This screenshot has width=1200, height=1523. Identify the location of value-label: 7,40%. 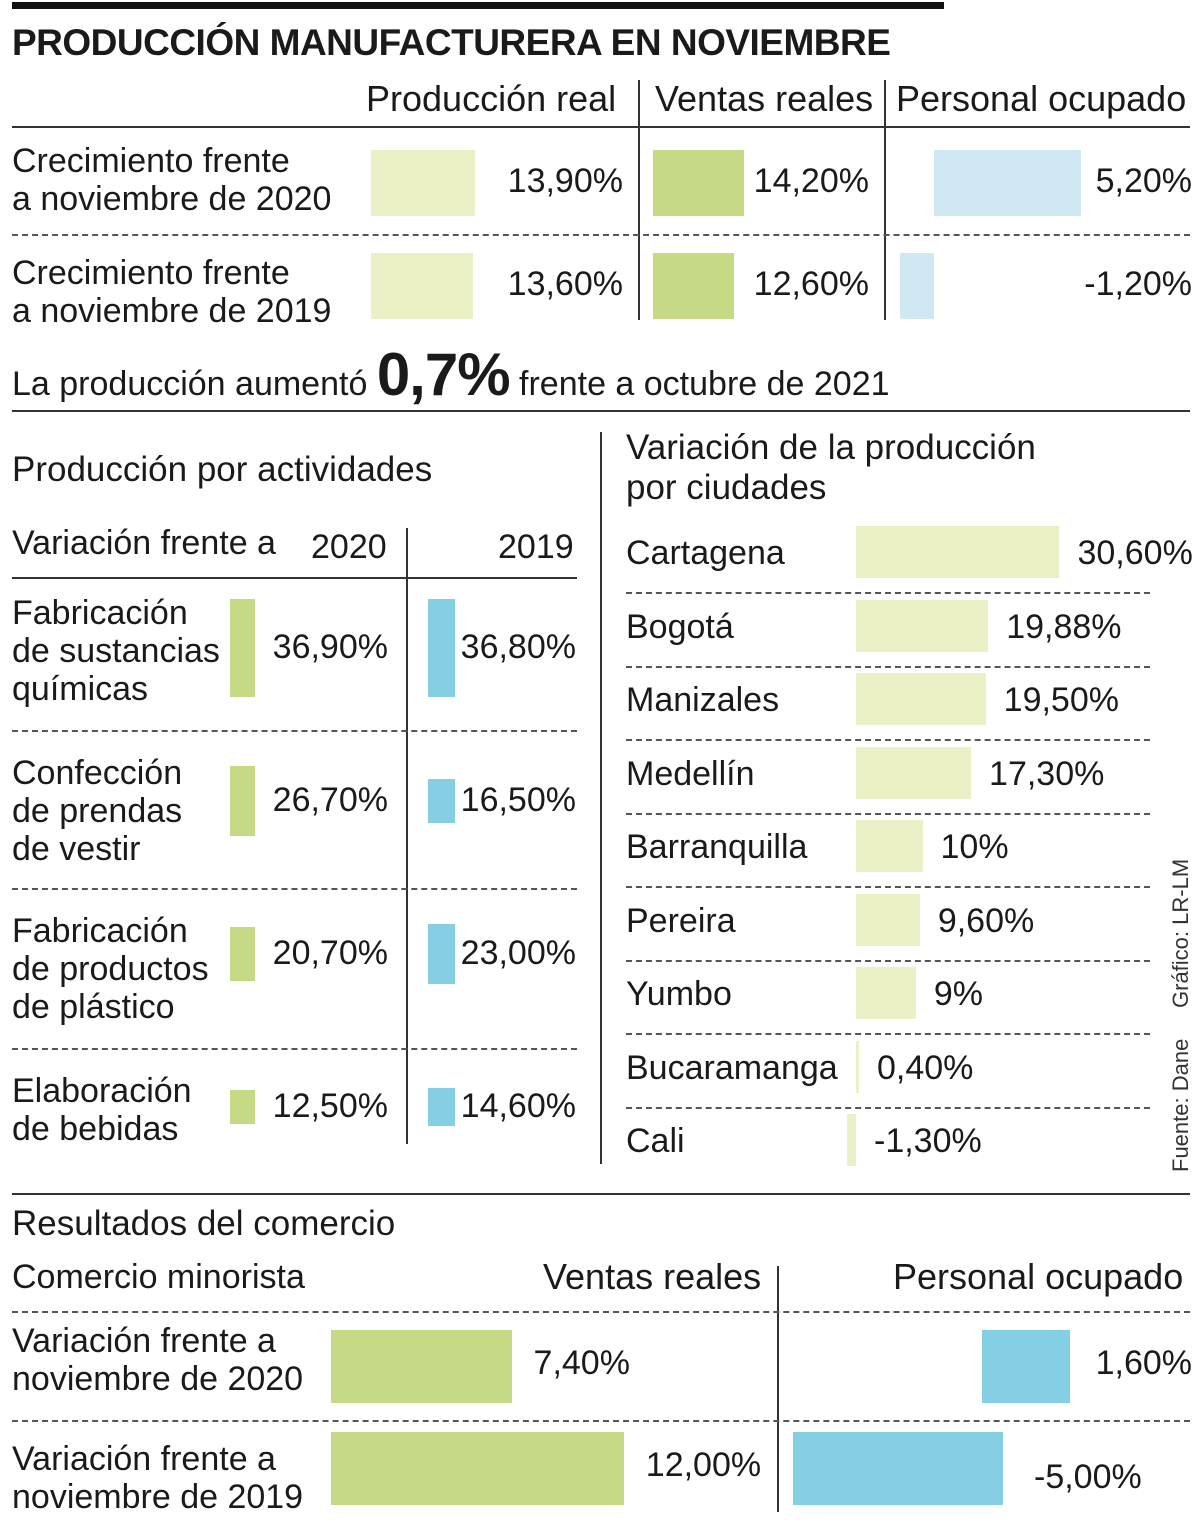
(581, 1363).